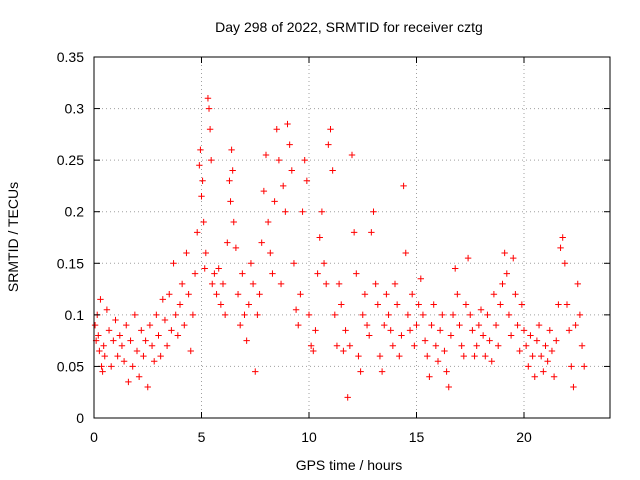 This screenshot has height=480, width=640. Describe the element at coordinates (75, 212) in the screenshot. I see `y-tick-label: 0.2` at that location.